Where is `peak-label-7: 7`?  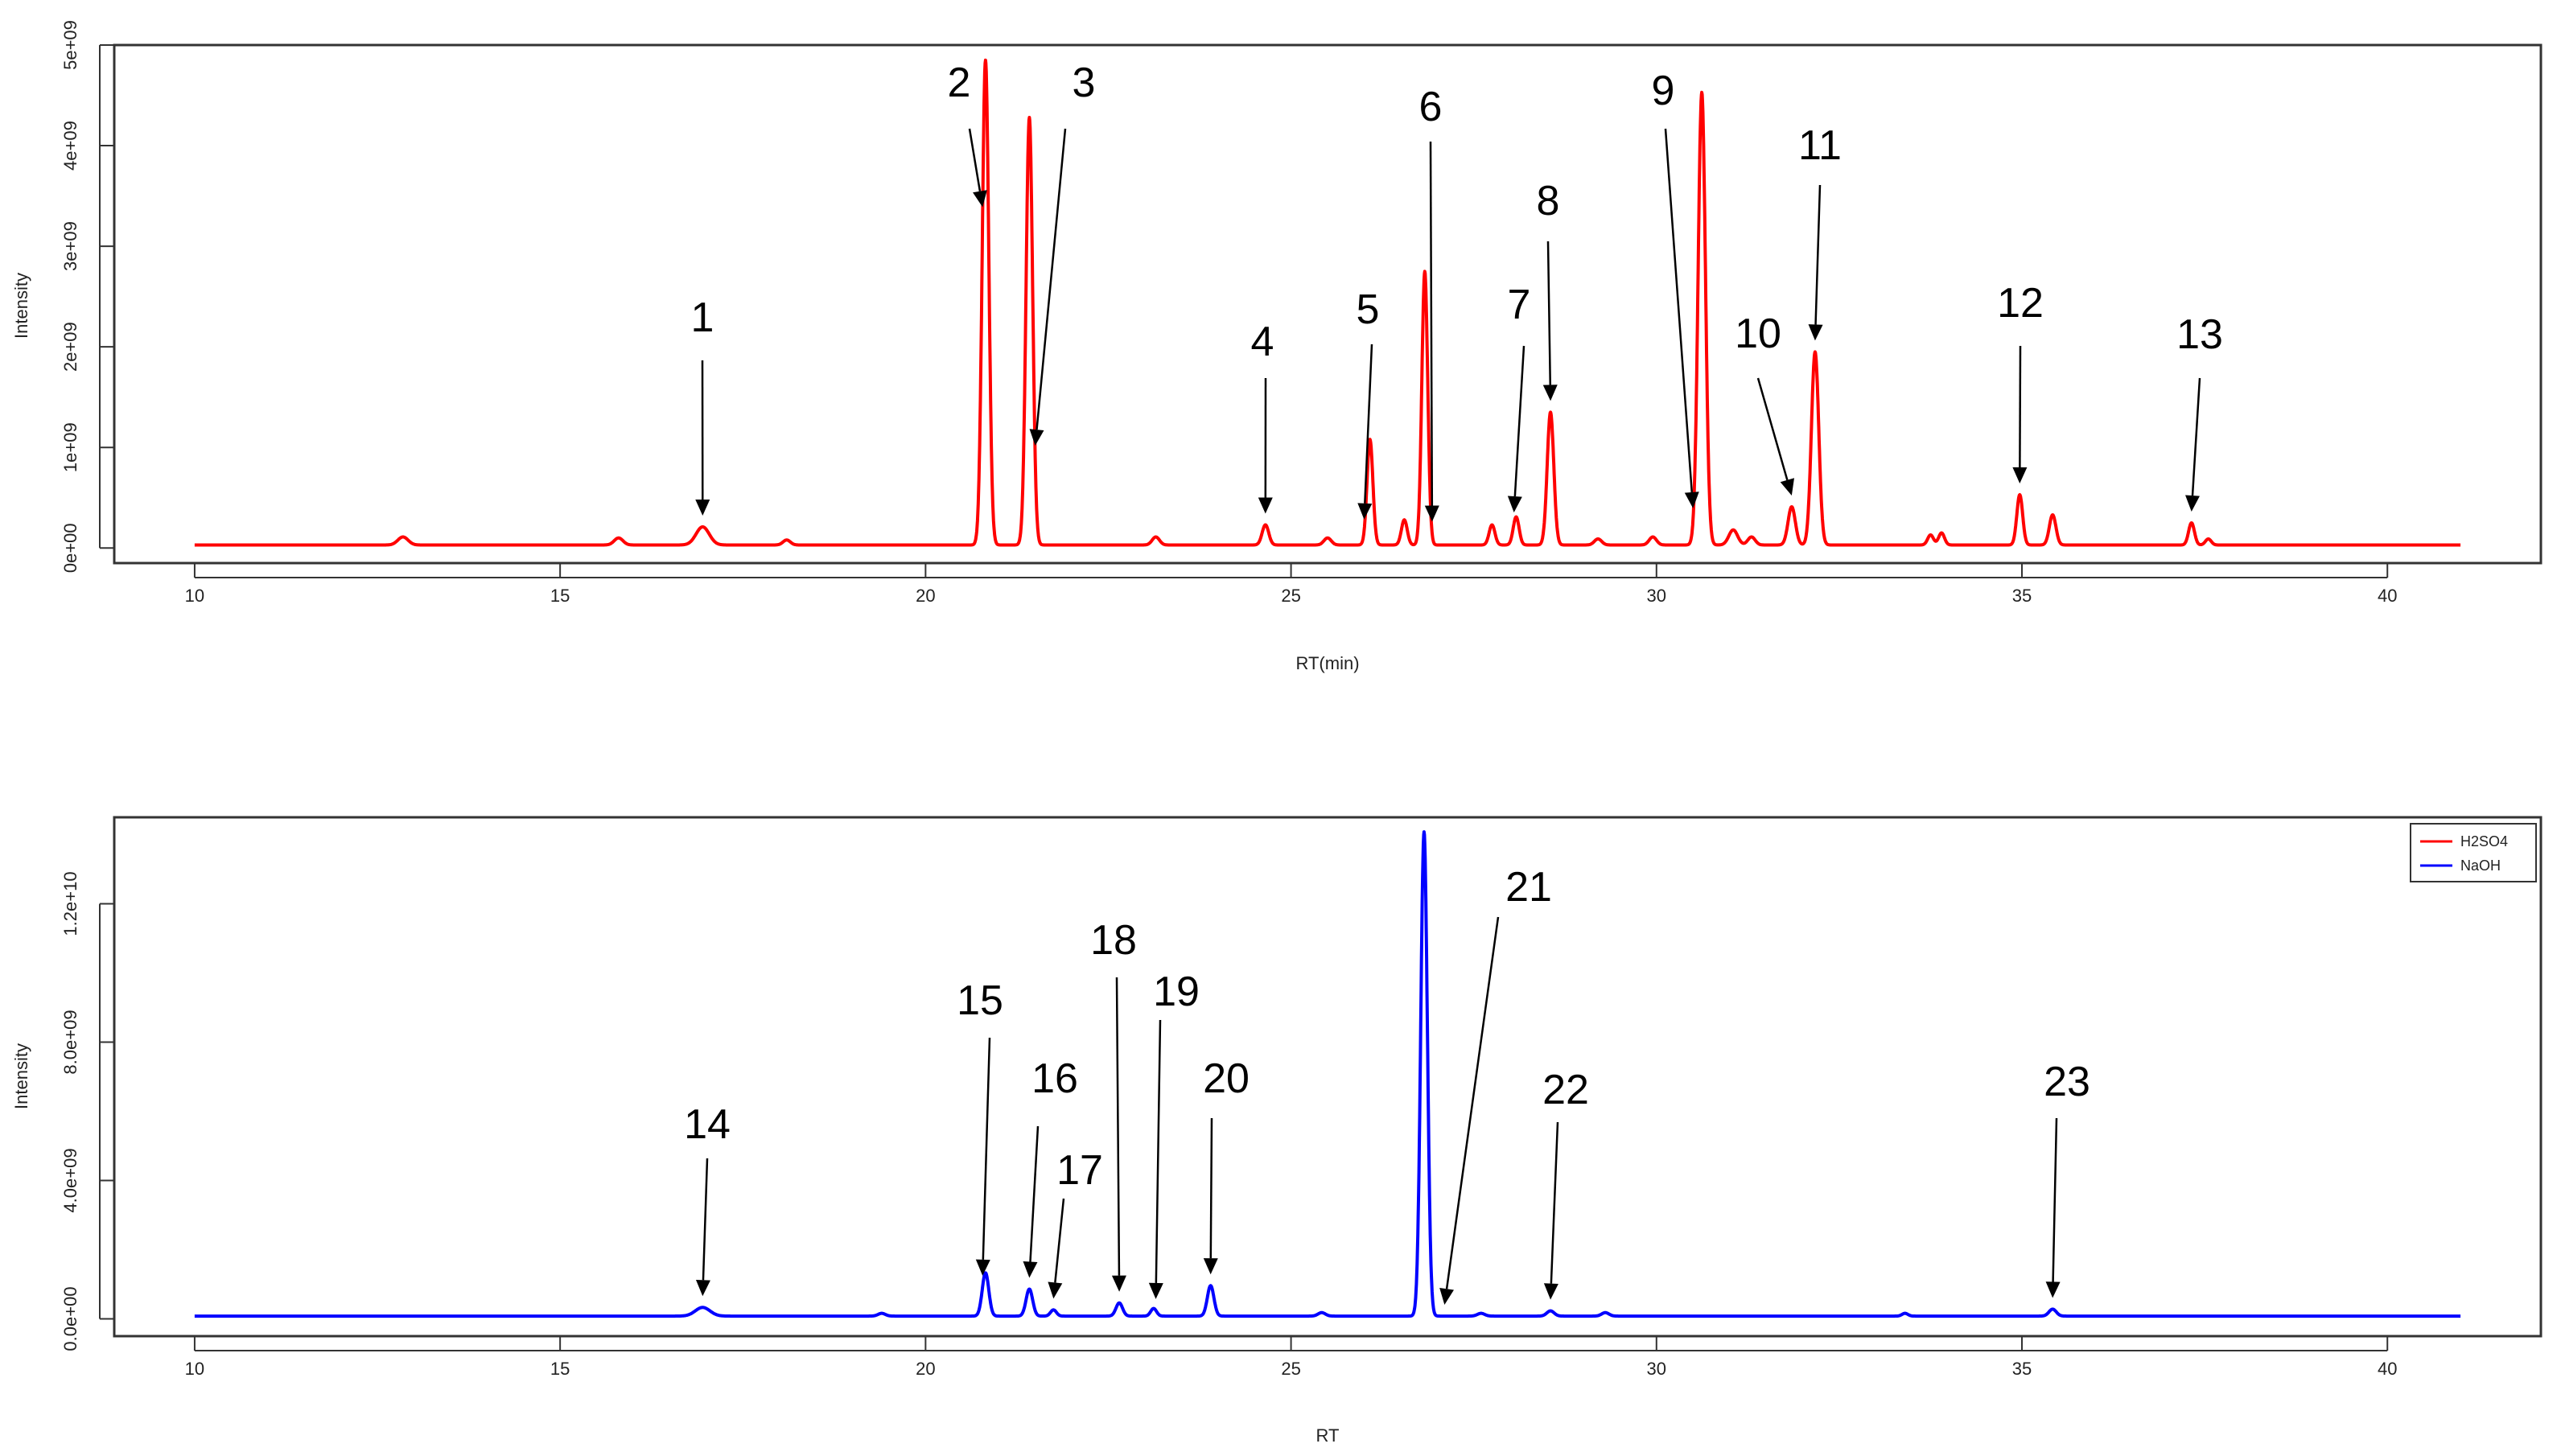
peak-label-7: 7 is located at coordinates (1519, 305).